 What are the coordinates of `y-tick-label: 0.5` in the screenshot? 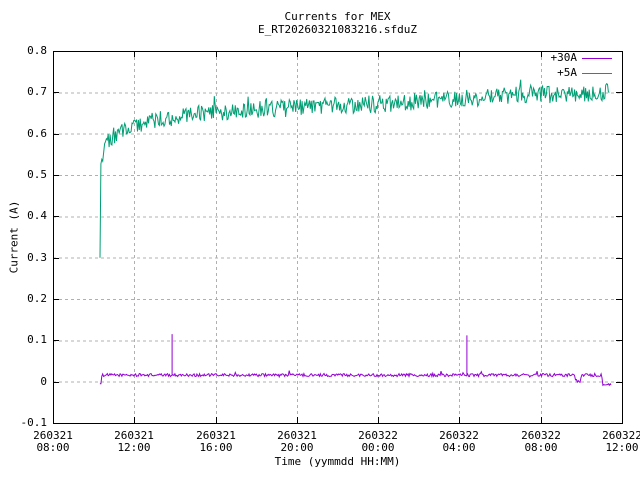 It's located at (37, 174).